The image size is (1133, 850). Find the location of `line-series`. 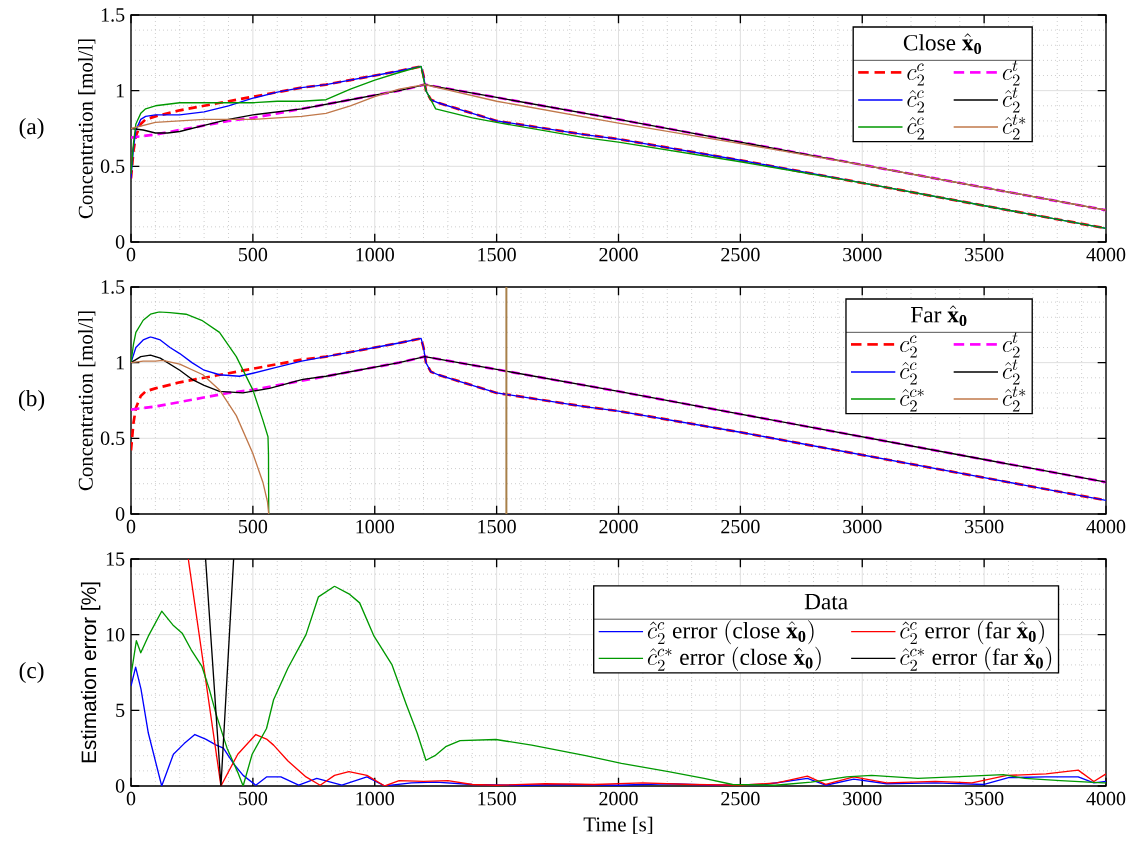

line-series is located at coordinates (200, 436).